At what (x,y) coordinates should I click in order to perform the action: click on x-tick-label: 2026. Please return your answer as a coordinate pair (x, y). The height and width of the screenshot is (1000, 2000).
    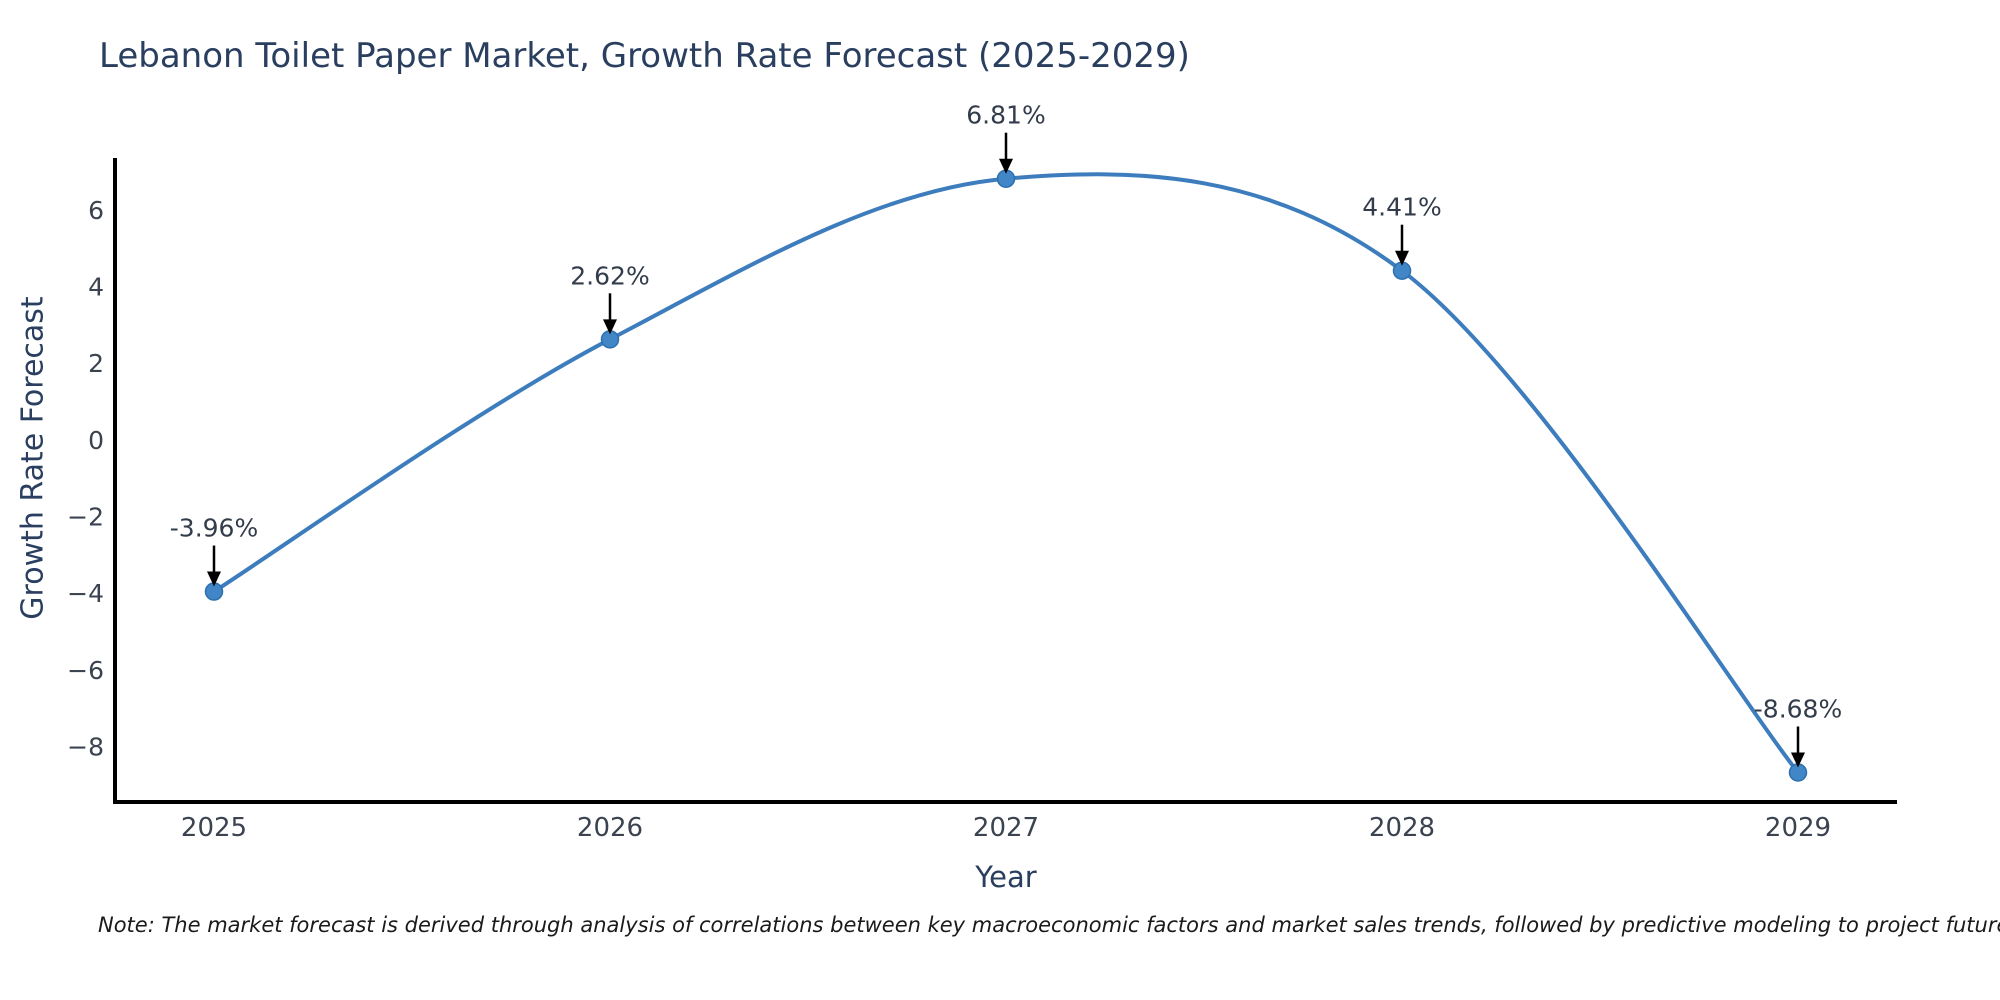
    Looking at the image, I should click on (610, 828).